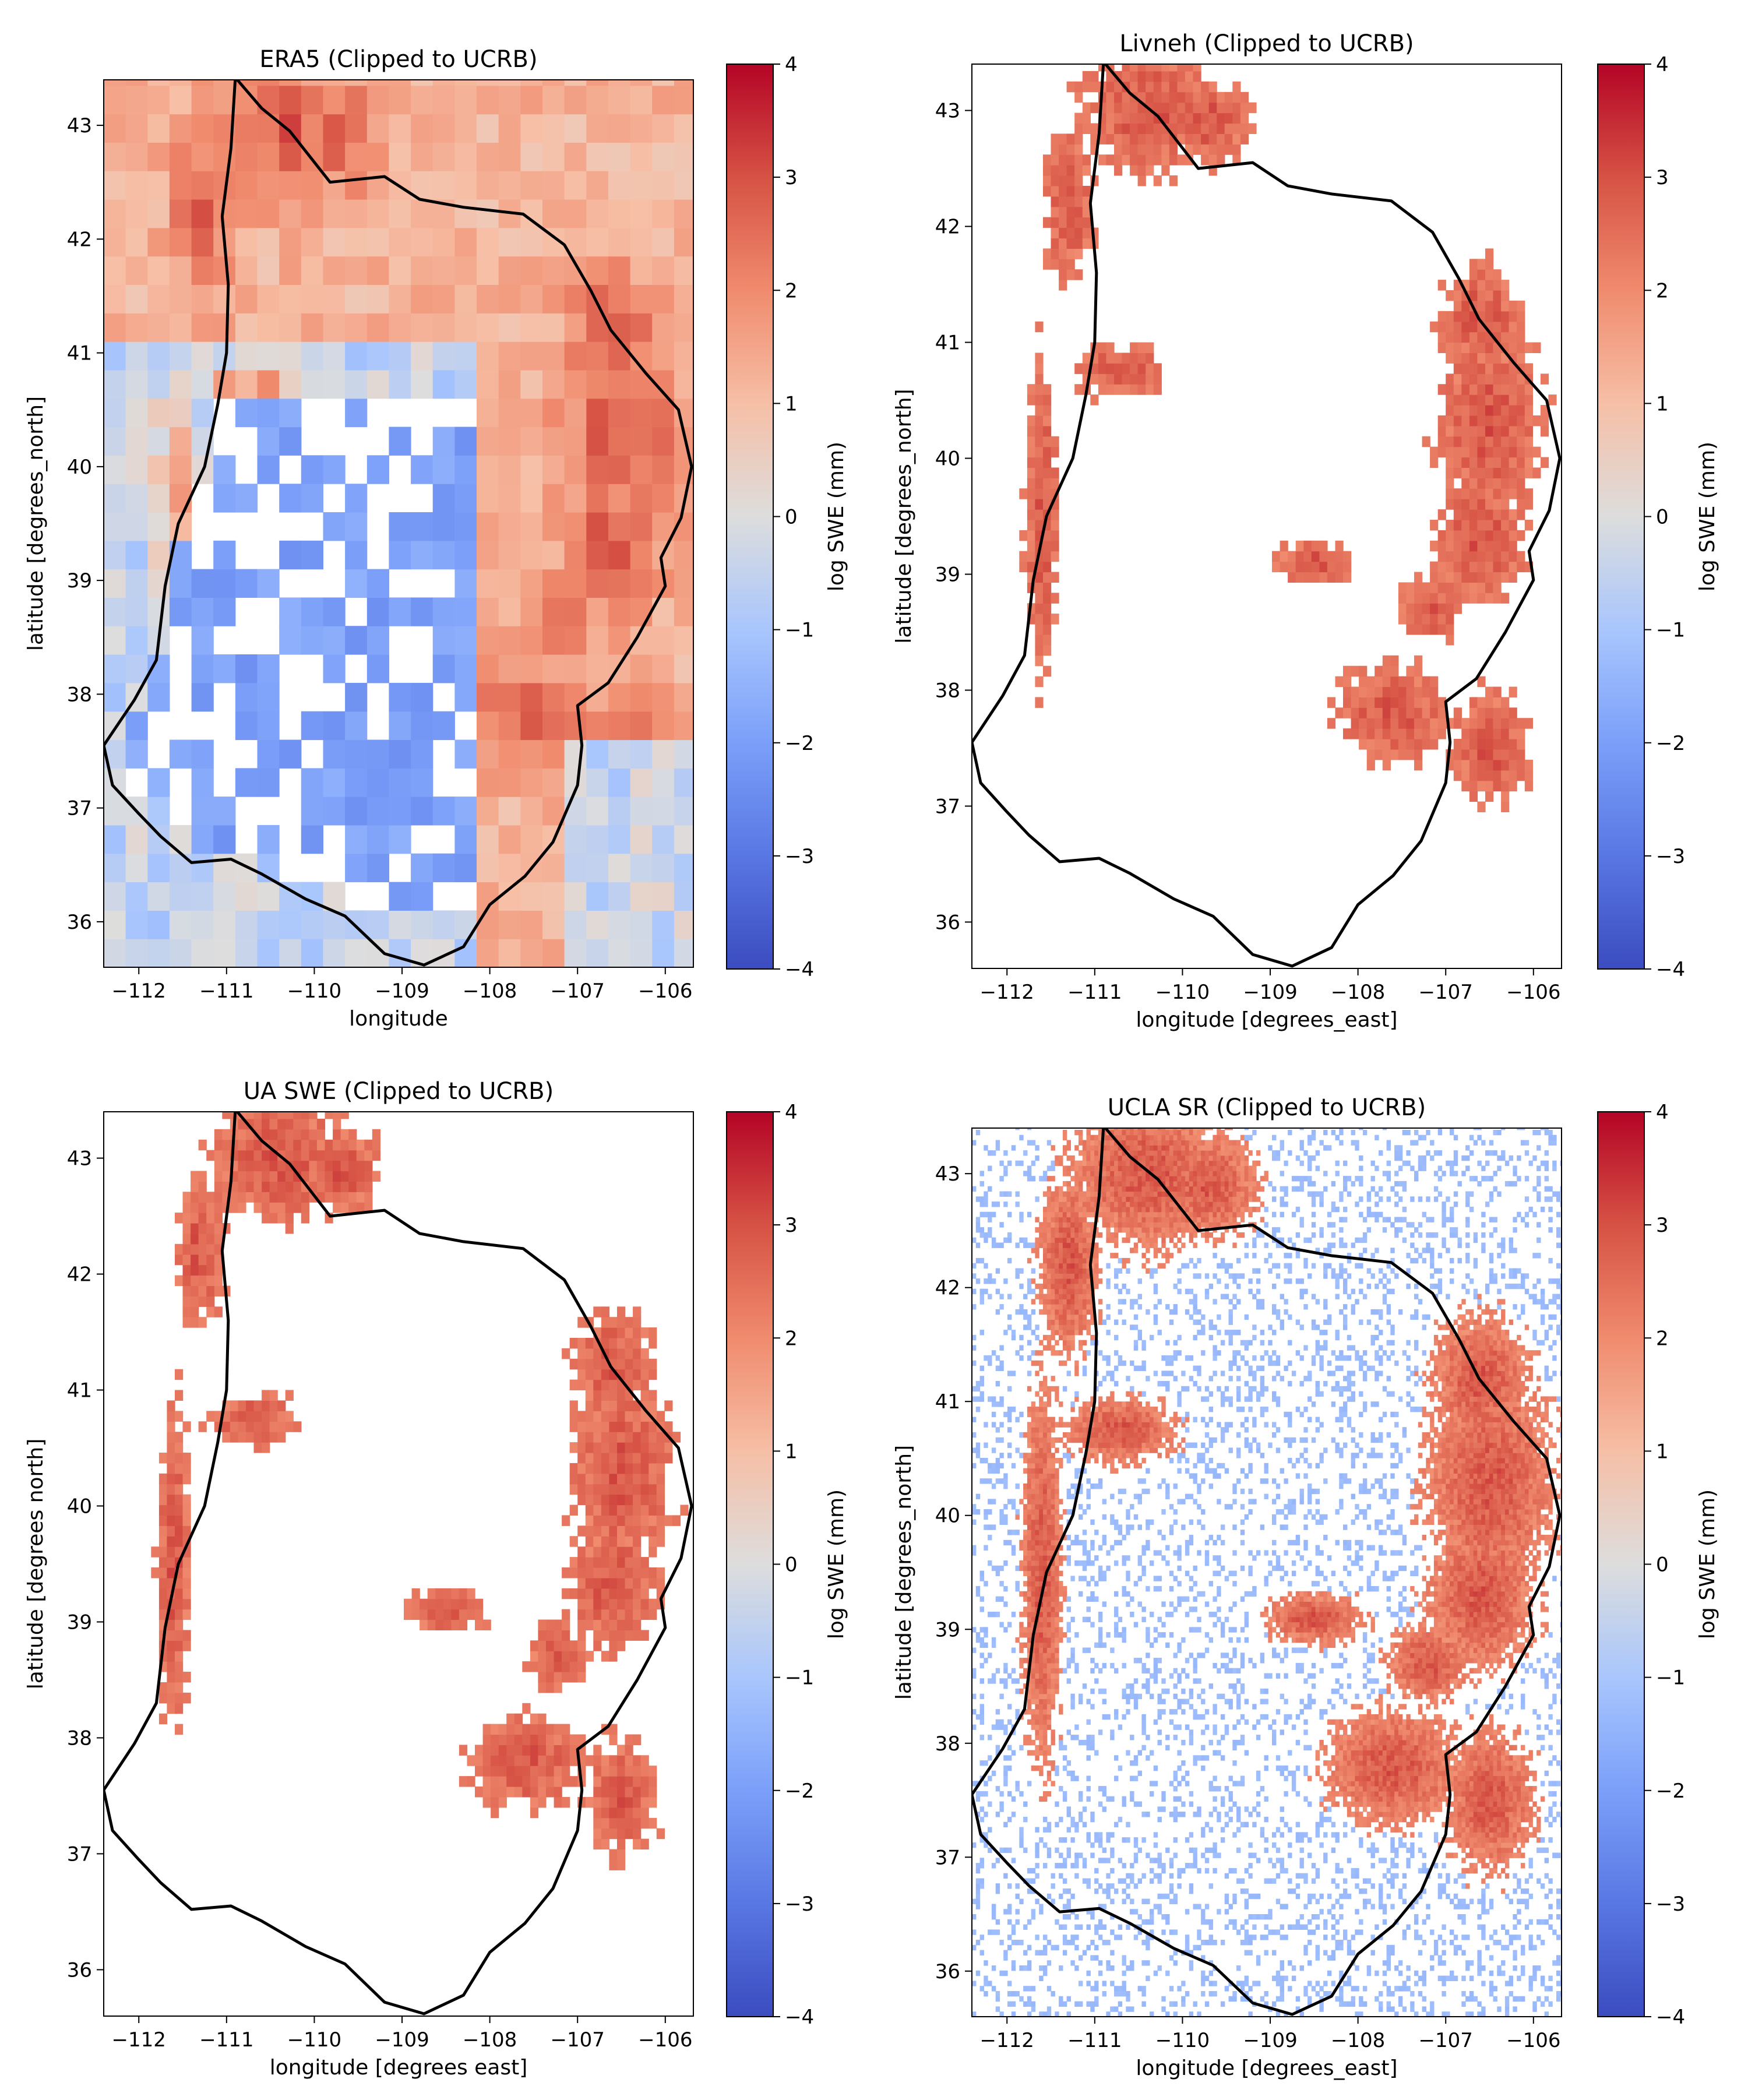 This screenshot has height=2100, width=1748. What do you see at coordinates (1621, 516) in the screenshot?
I see `colorbar-gradient` at bounding box center [1621, 516].